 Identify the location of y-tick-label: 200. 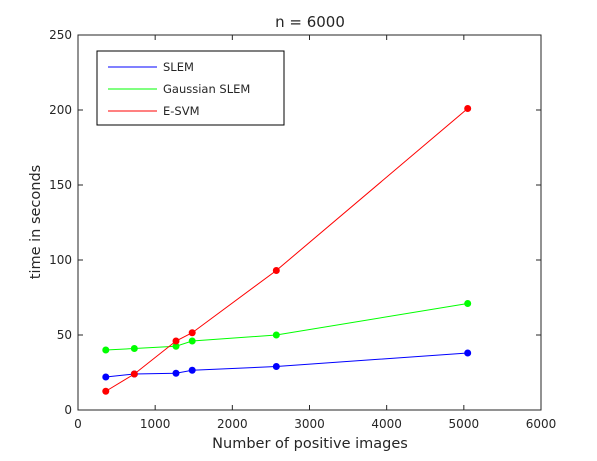
(60, 110).